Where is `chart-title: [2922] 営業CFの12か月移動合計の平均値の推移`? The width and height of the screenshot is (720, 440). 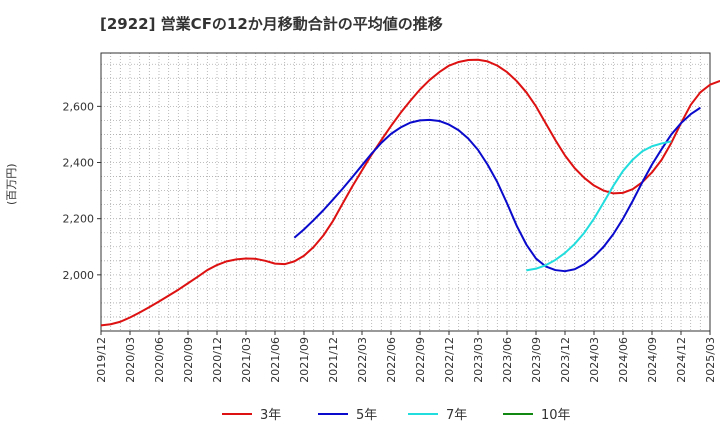
chart-title: [2922] 営業CFの12か月移動合計の平均値の推移 is located at coordinates (271, 24).